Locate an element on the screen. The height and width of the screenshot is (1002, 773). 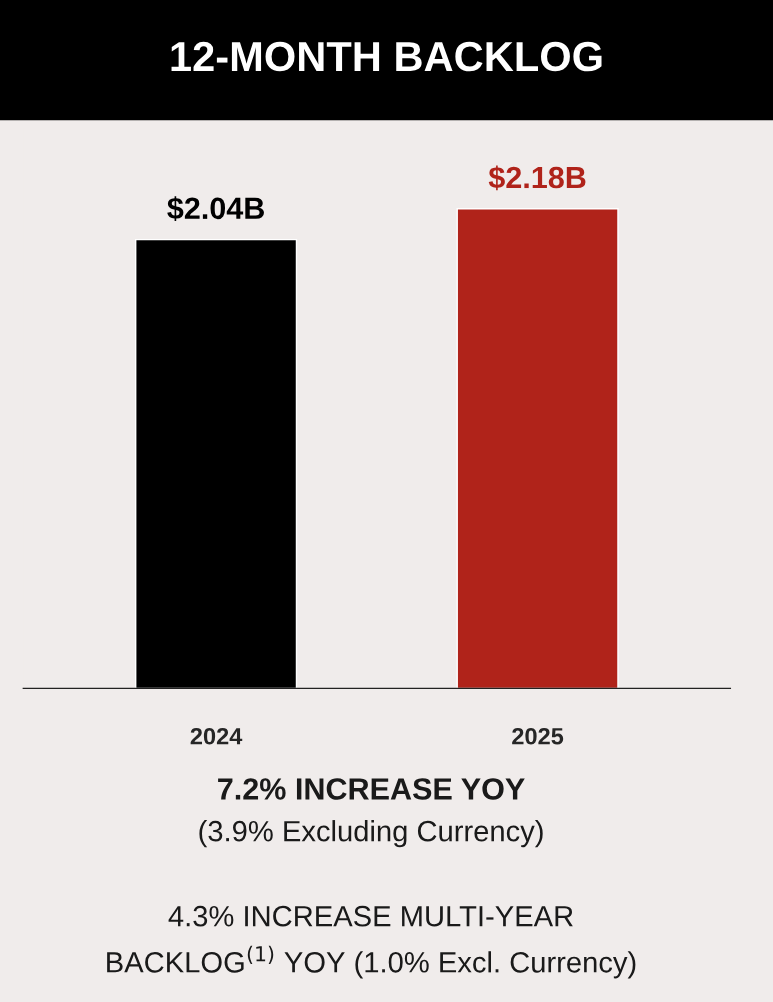
data-label: $2.18B is located at coordinates (537, 178).